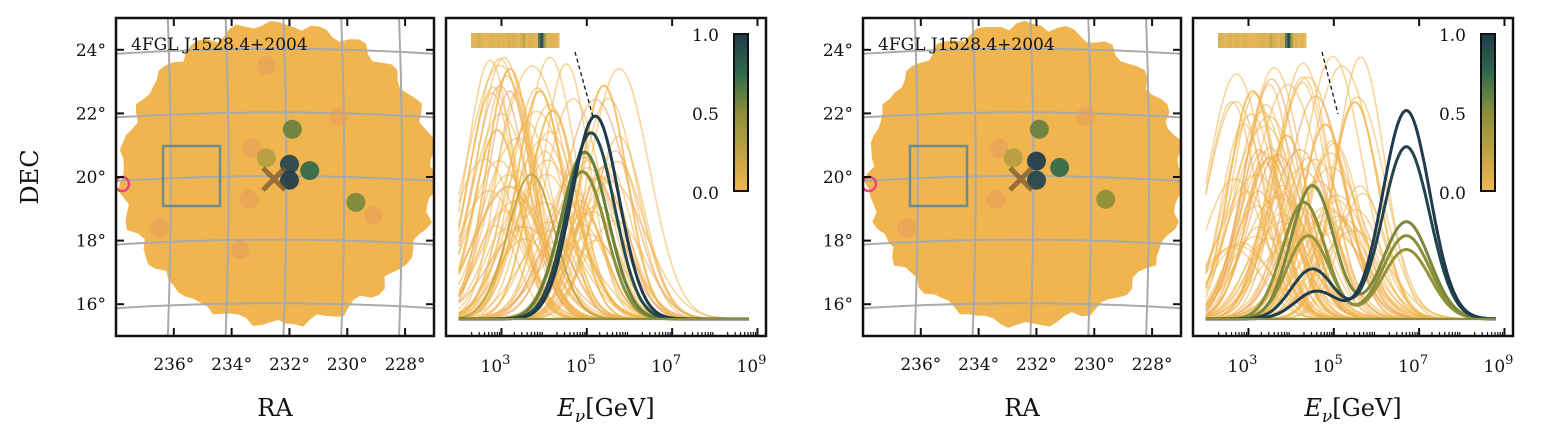 This screenshot has width=1545, height=447. Describe the element at coordinates (938, 176) in the screenshot. I see `zoom-box-right` at that location.